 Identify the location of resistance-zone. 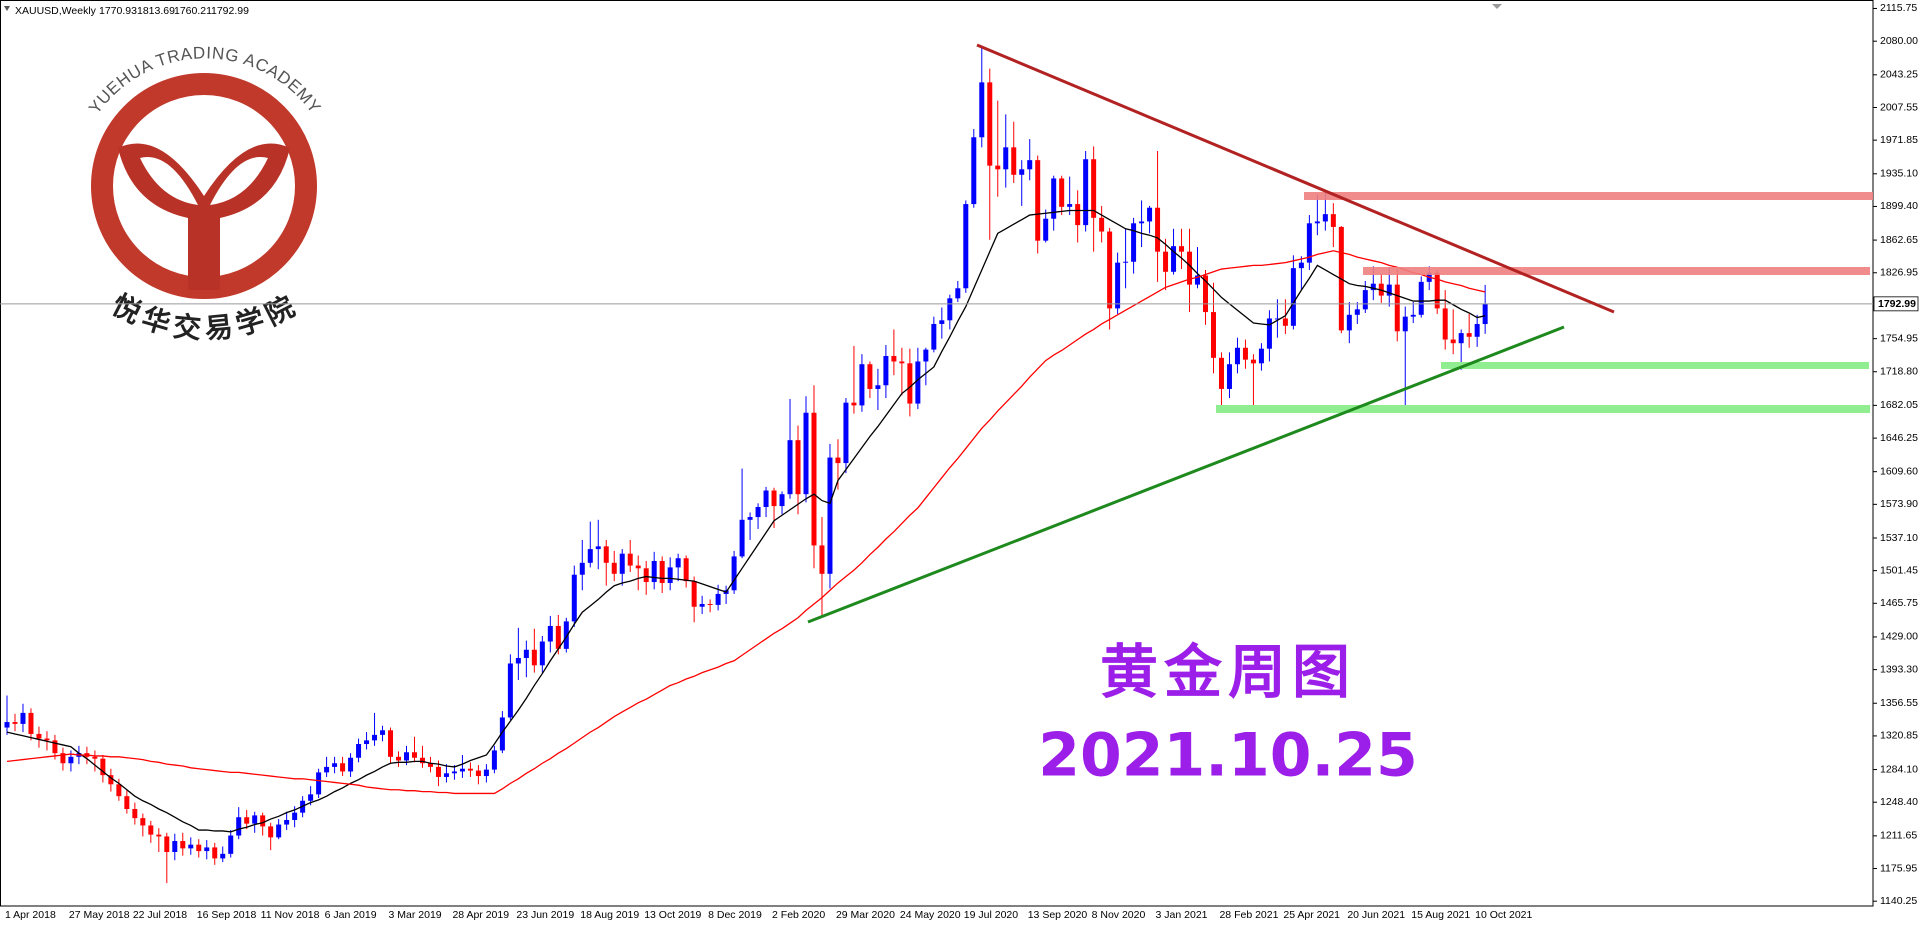
(1616, 271).